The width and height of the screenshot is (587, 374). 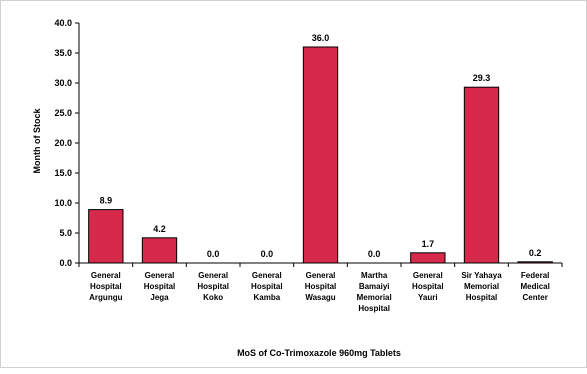 I want to click on y-tick-label: 35.0, so click(x=63, y=53).